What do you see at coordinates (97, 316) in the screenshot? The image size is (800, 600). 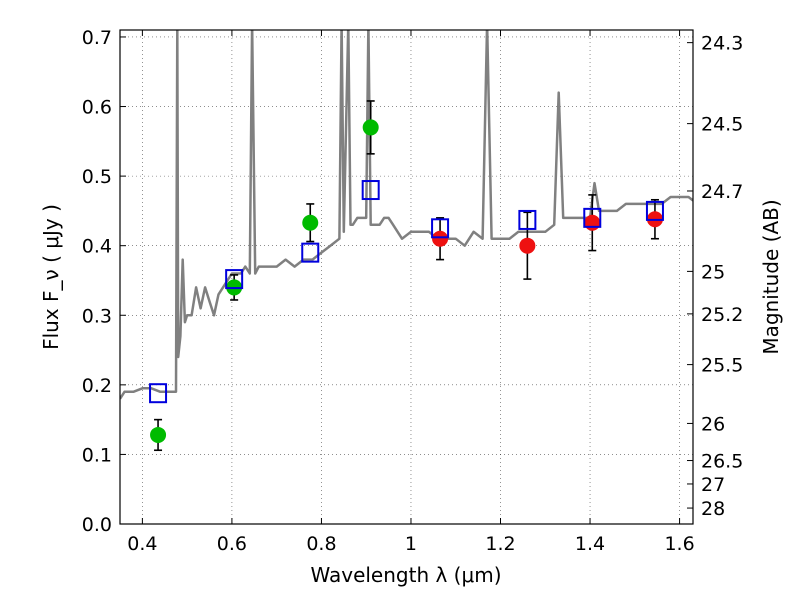 I see `y-tick-label: 0.3` at bounding box center [97, 316].